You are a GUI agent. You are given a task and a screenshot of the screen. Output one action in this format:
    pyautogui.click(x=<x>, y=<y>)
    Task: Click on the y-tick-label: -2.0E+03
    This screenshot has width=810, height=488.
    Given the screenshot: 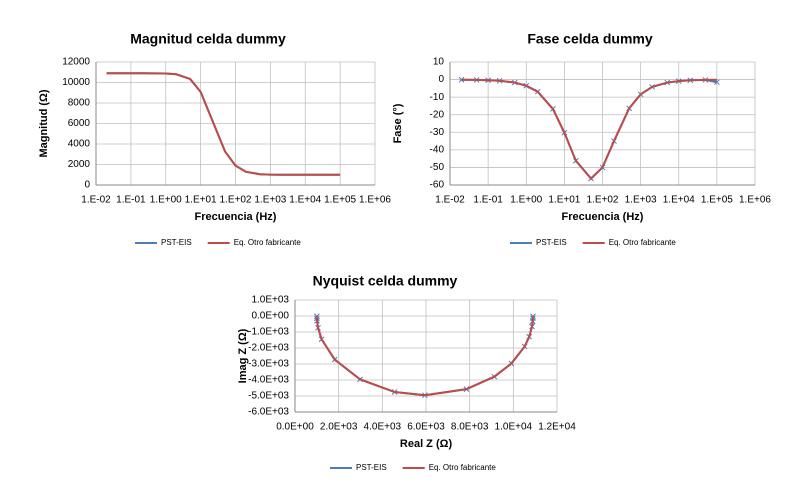 What is the action you would take?
    pyautogui.click(x=268, y=348)
    